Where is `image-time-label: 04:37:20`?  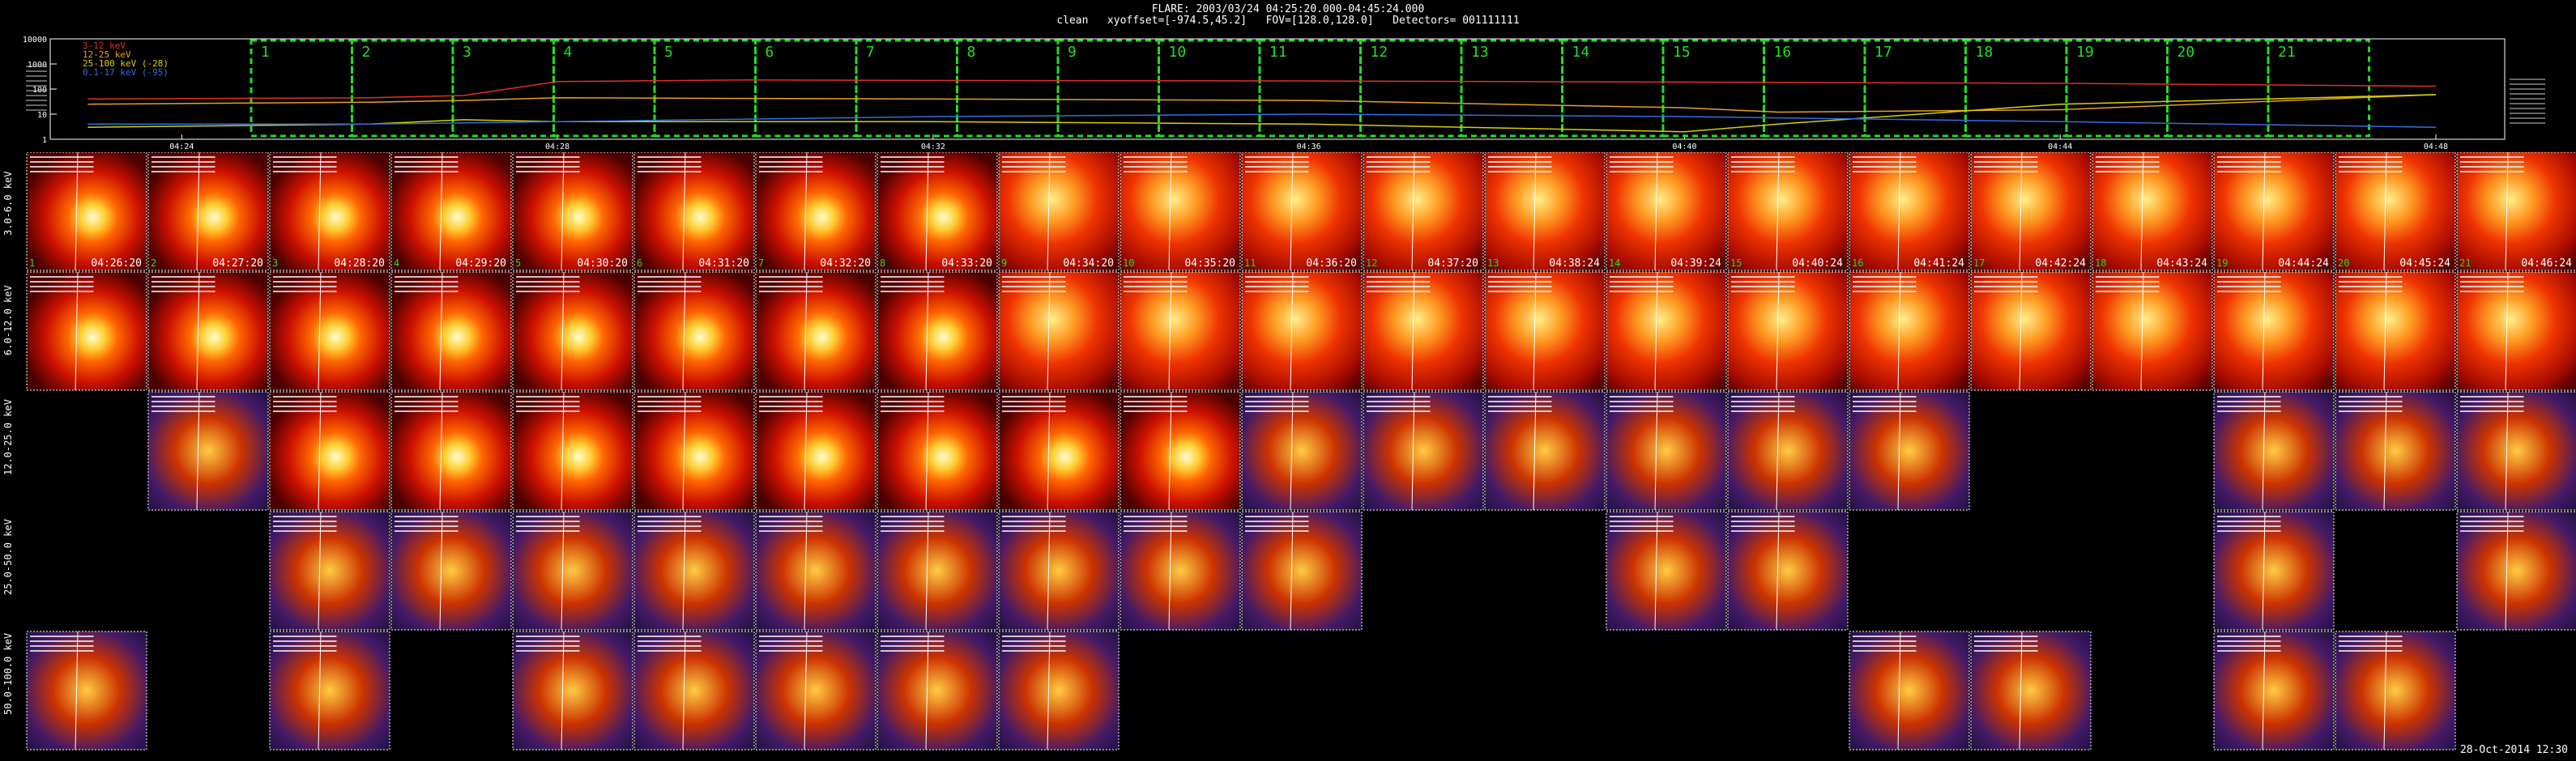
image-time-label: 04:37:20 is located at coordinates (1452, 263).